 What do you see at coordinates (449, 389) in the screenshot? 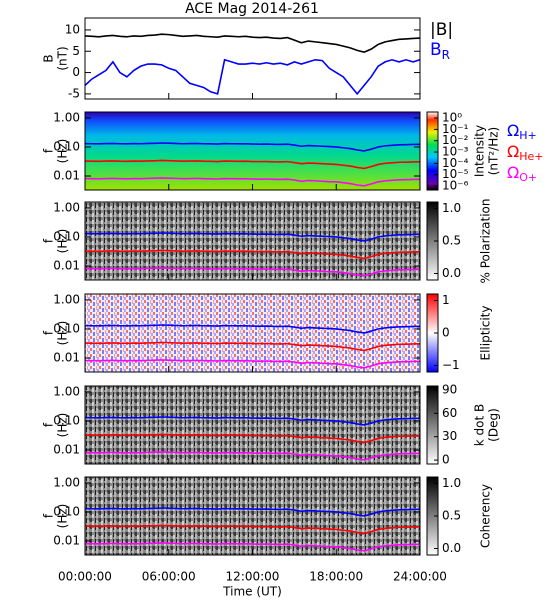
I see `colorbar-tick-label: 90` at bounding box center [449, 389].